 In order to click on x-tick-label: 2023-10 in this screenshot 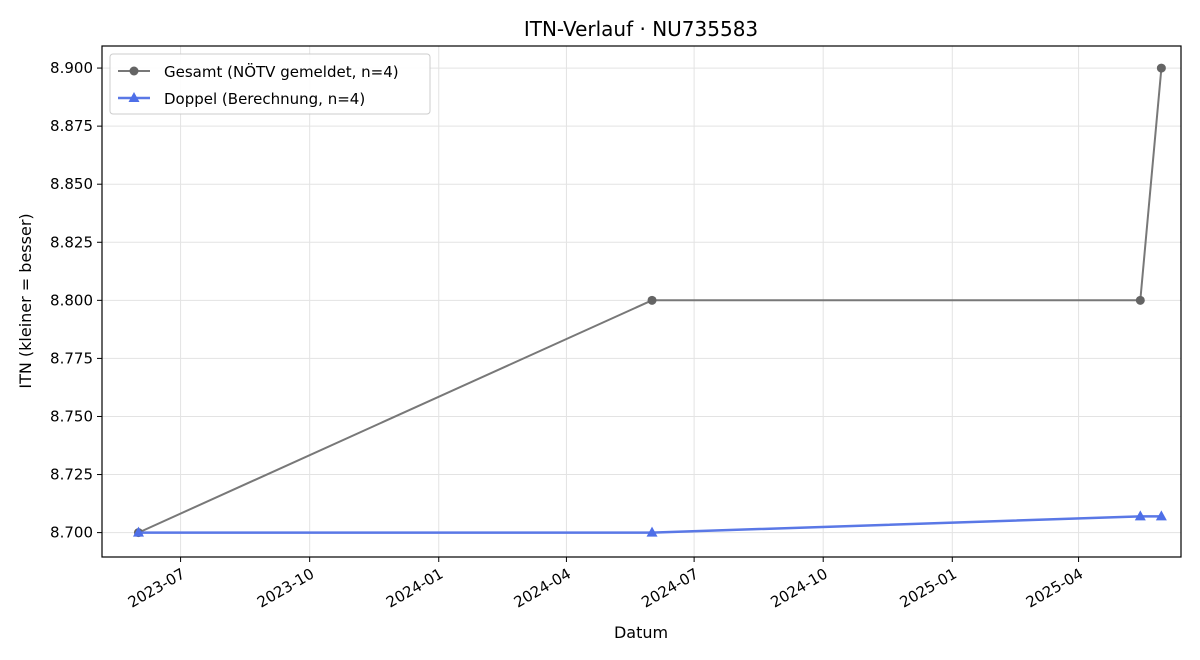, I will do `click(285, 588)`.